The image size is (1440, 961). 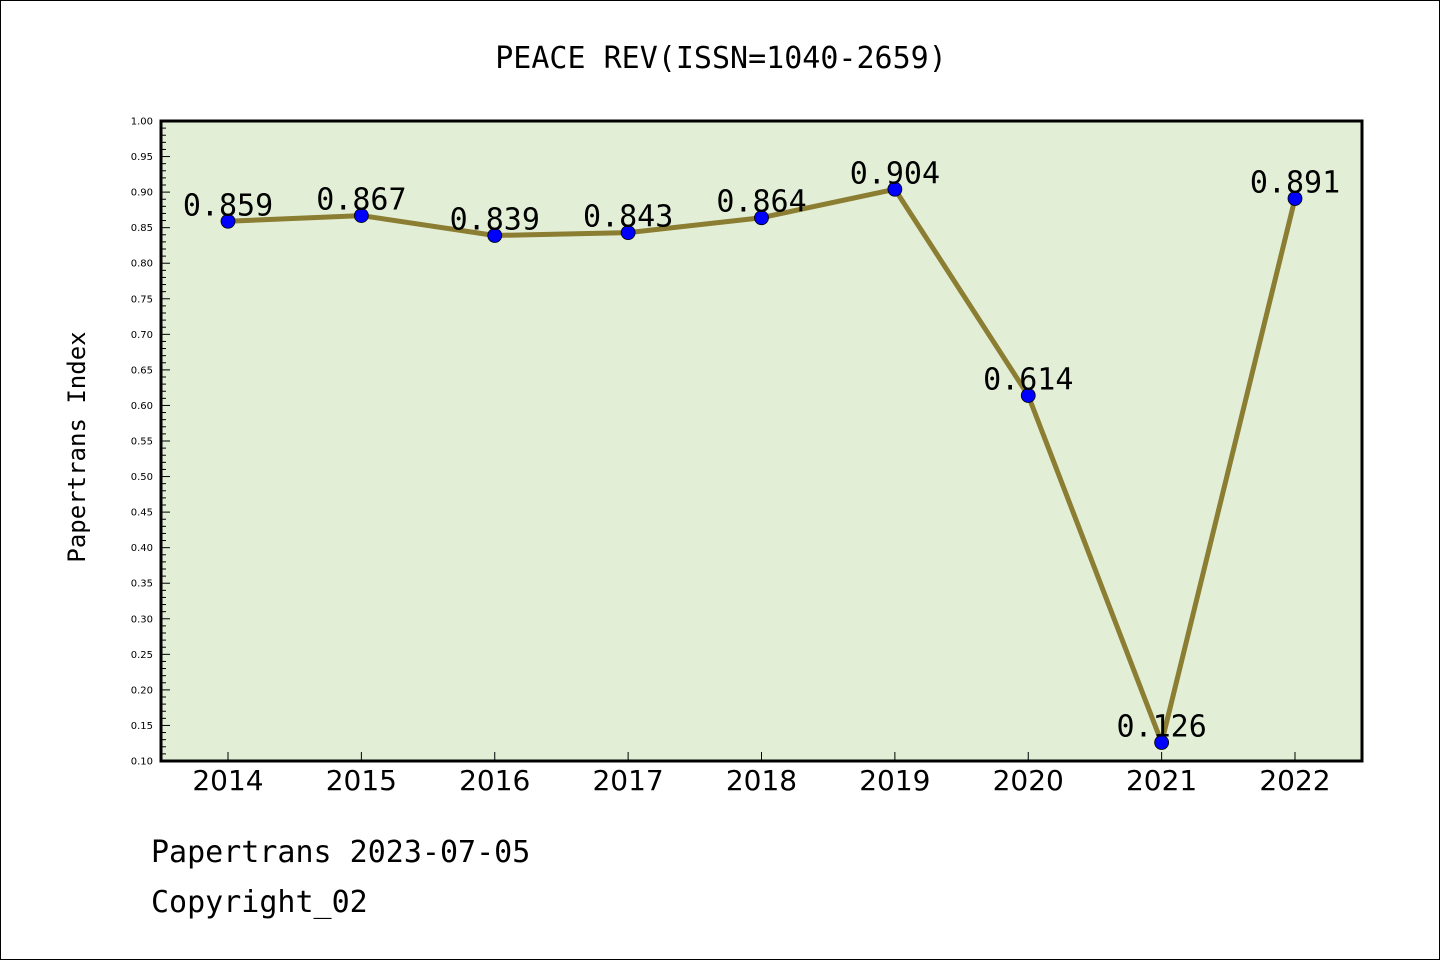 I want to click on data-label: 0.614, so click(x=1028, y=379).